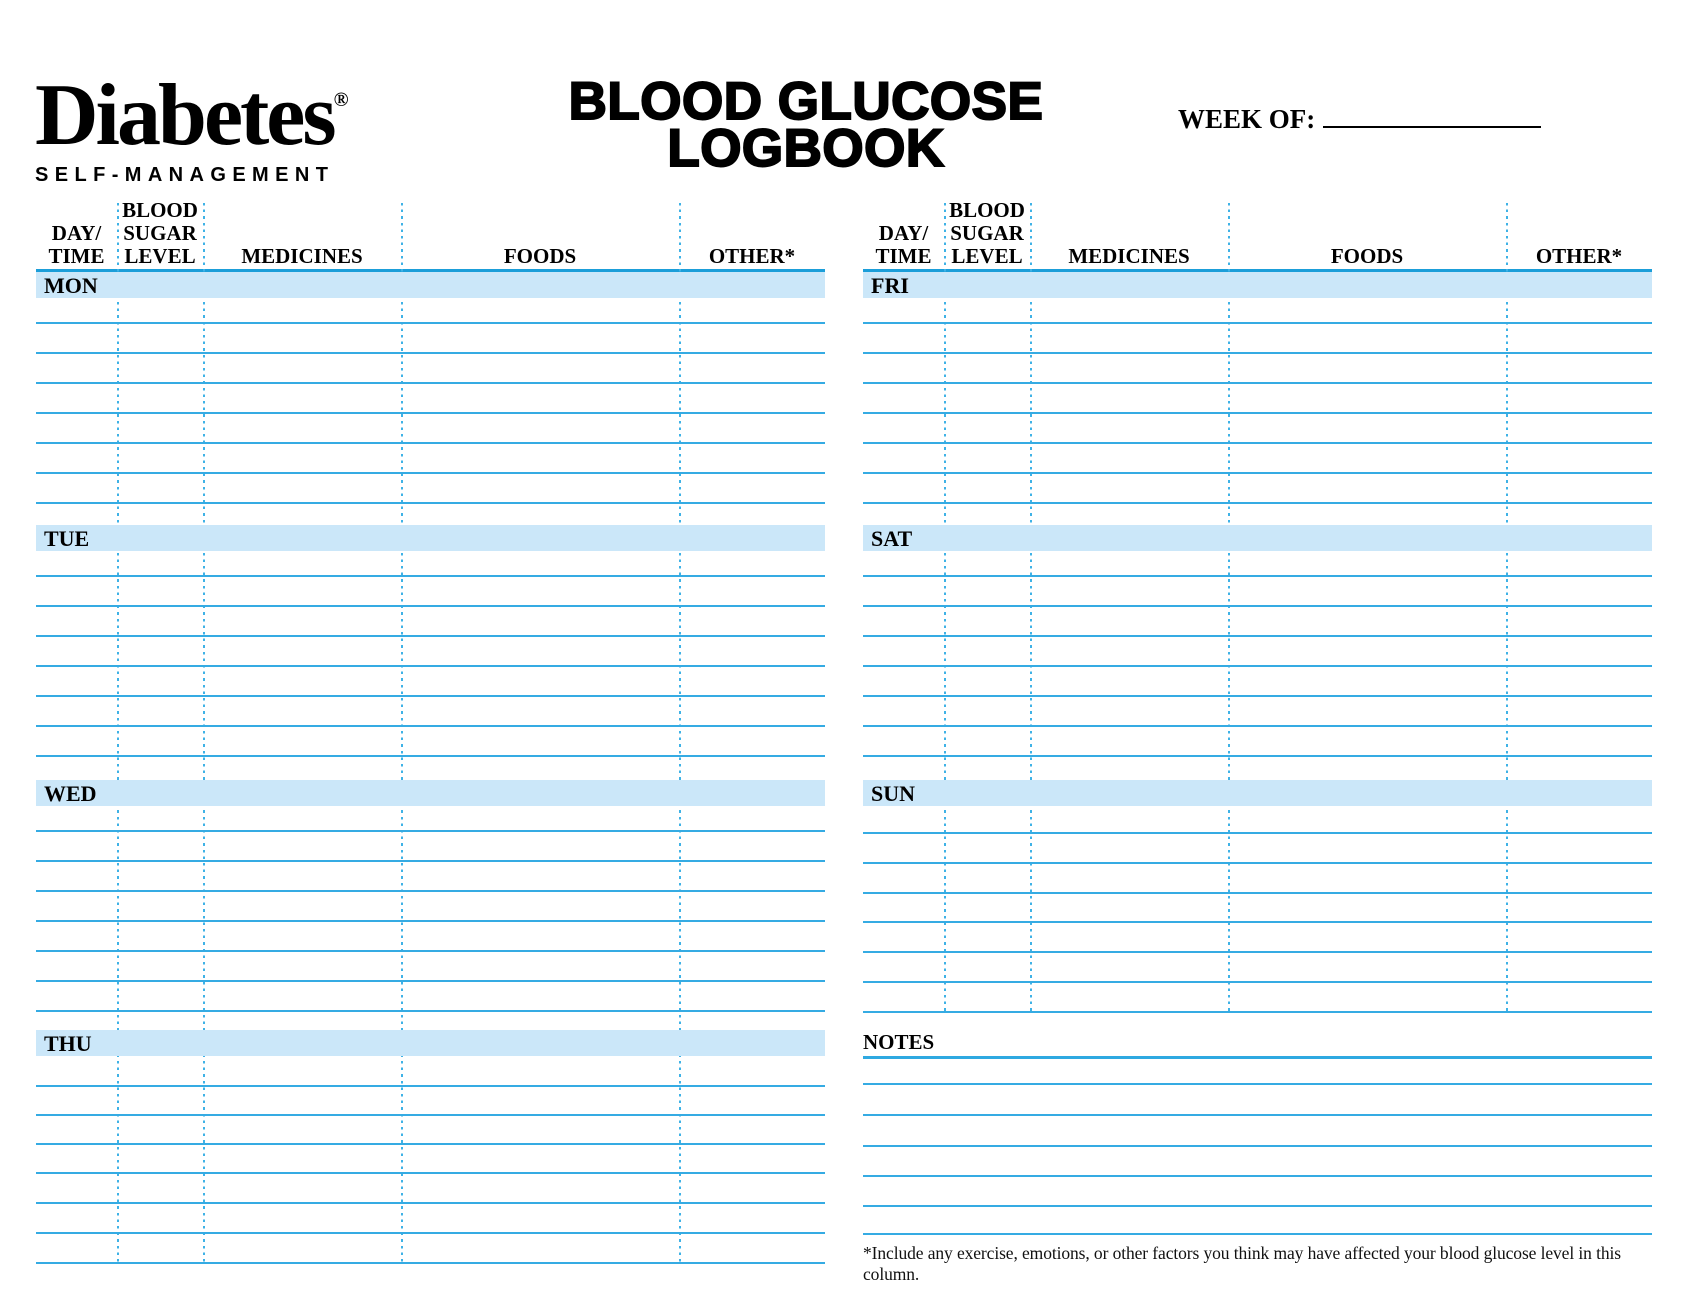  What do you see at coordinates (1257, 793) in the screenshot?
I see `day-band-sun: SUN` at bounding box center [1257, 793].